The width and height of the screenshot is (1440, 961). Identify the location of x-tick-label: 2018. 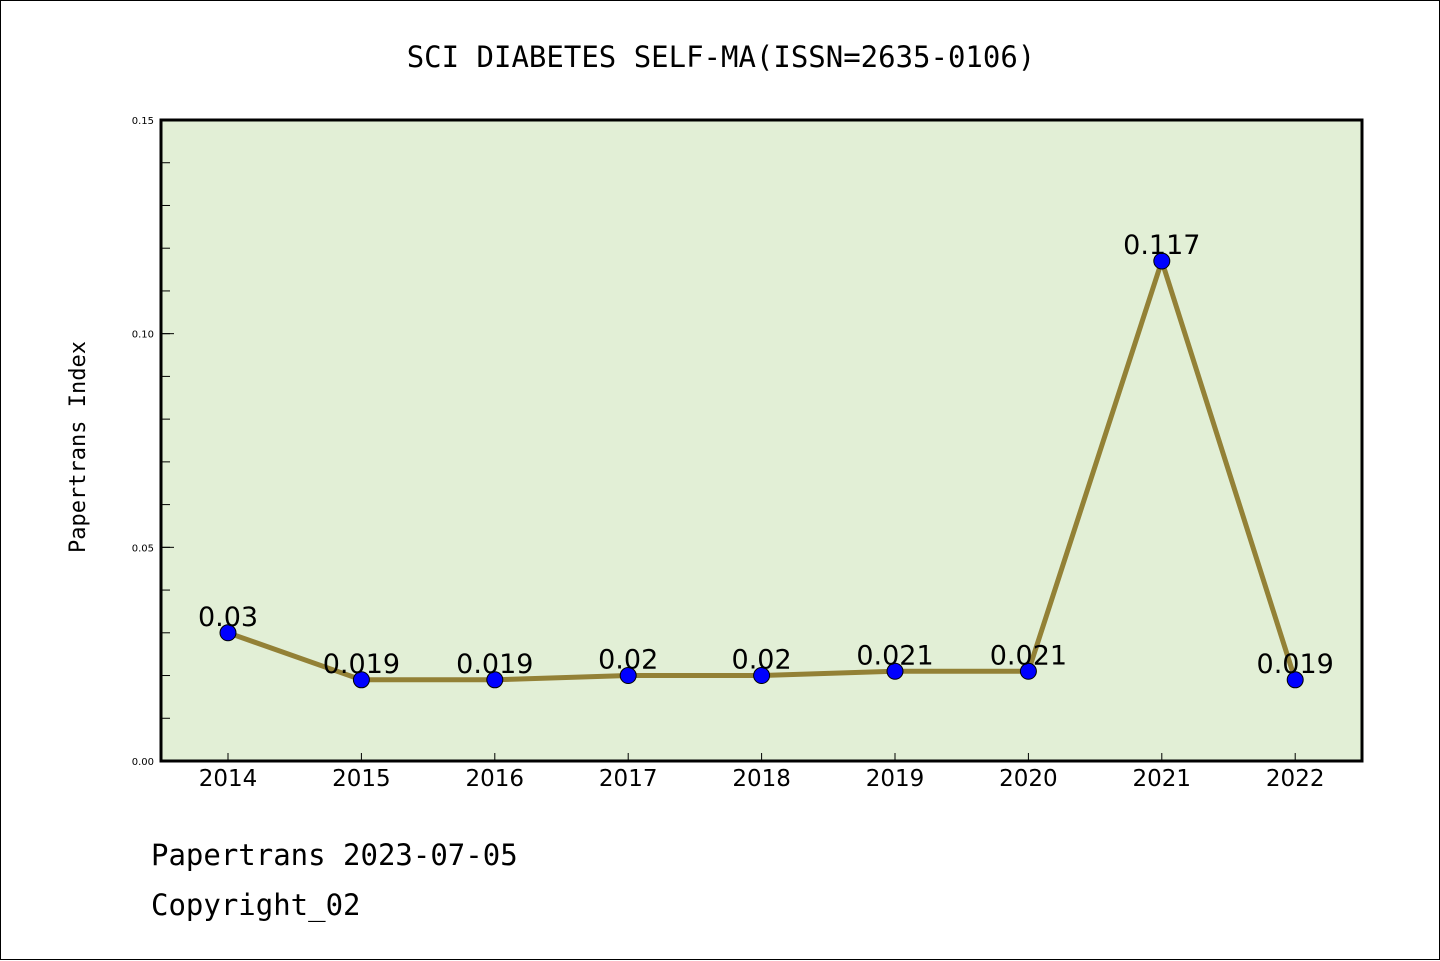
(761, 779).